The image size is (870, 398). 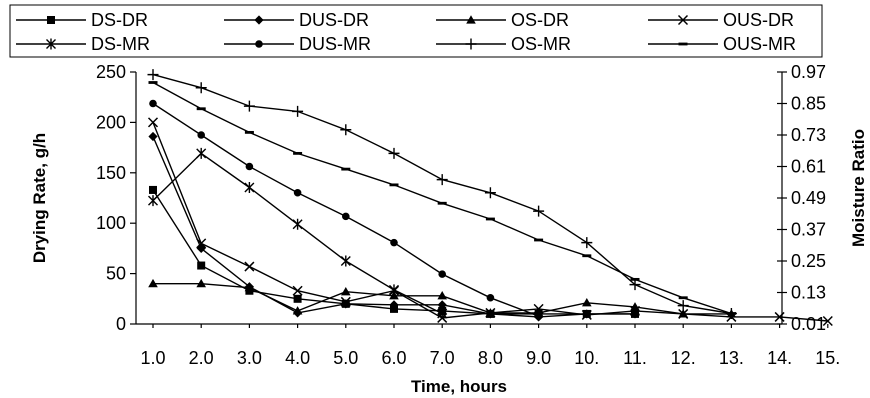 I want to click on x-tick-label: 14., so click(x=779, y=358).